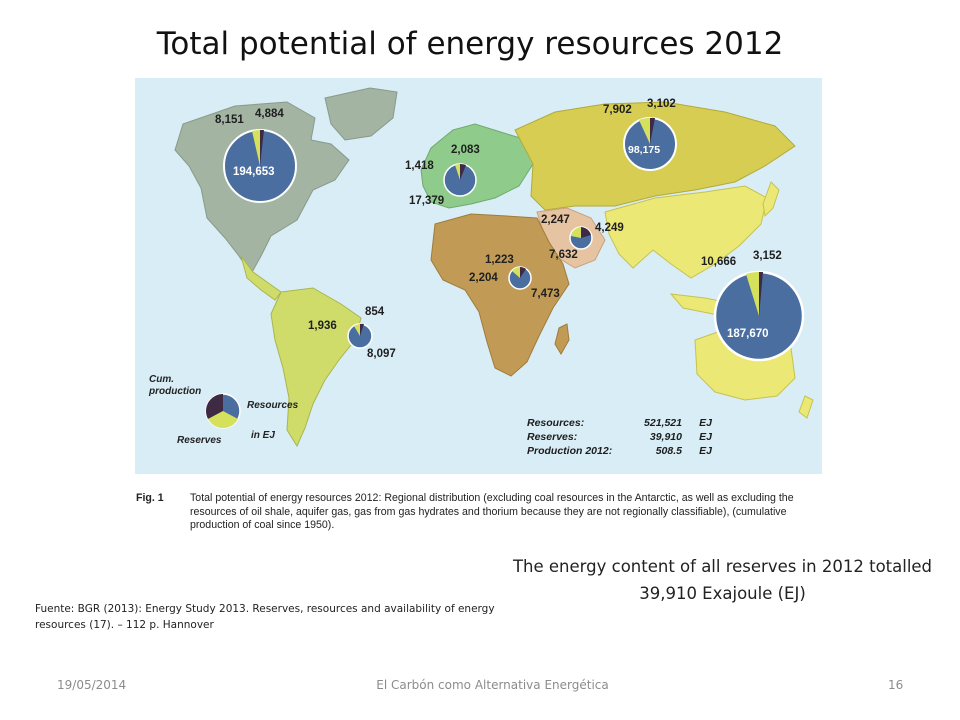  I want to click on legend-resources-label: Resources, so click(273, 405).